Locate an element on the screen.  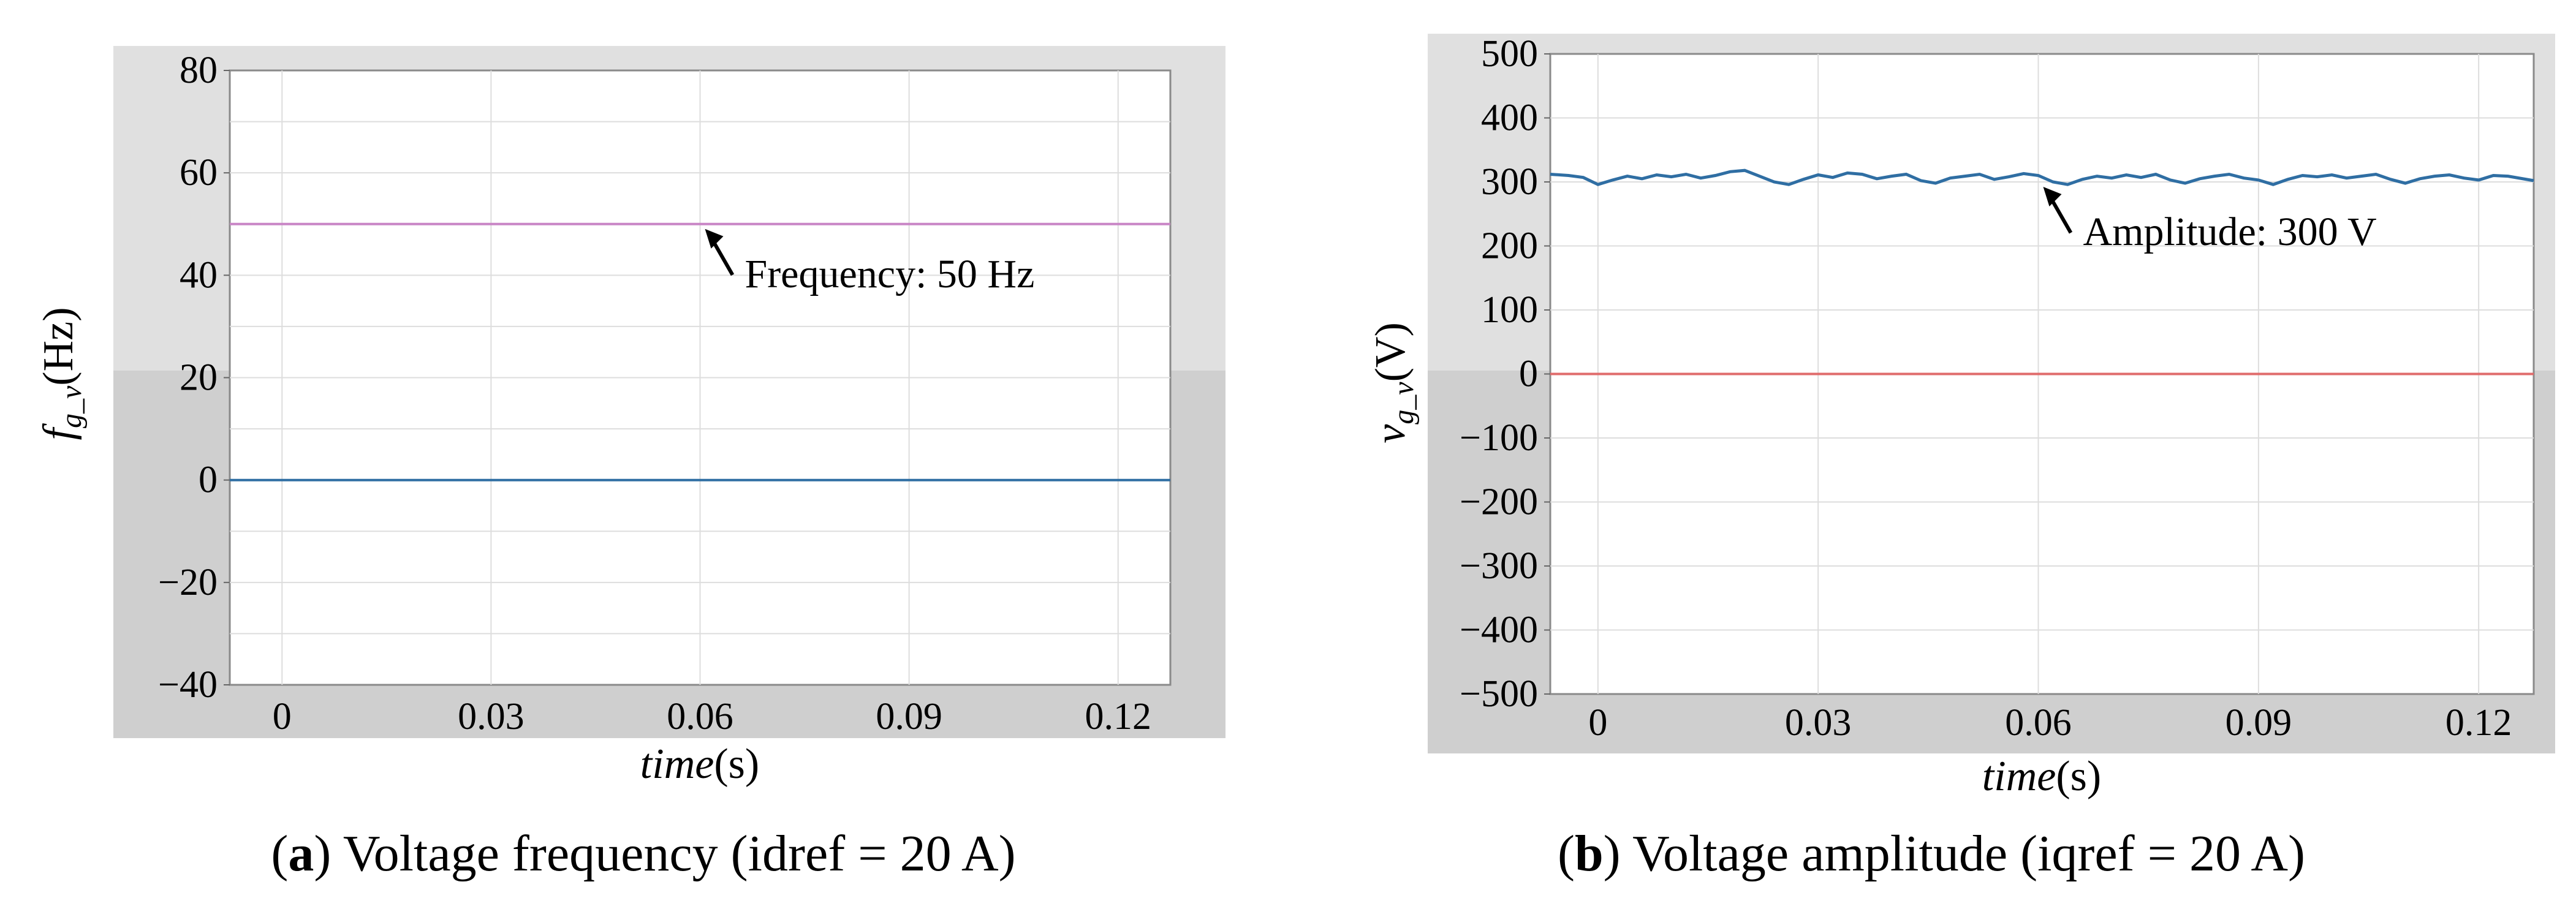
annotation-label: Frequency: 50 Hz is located at coordinates (890, 274).